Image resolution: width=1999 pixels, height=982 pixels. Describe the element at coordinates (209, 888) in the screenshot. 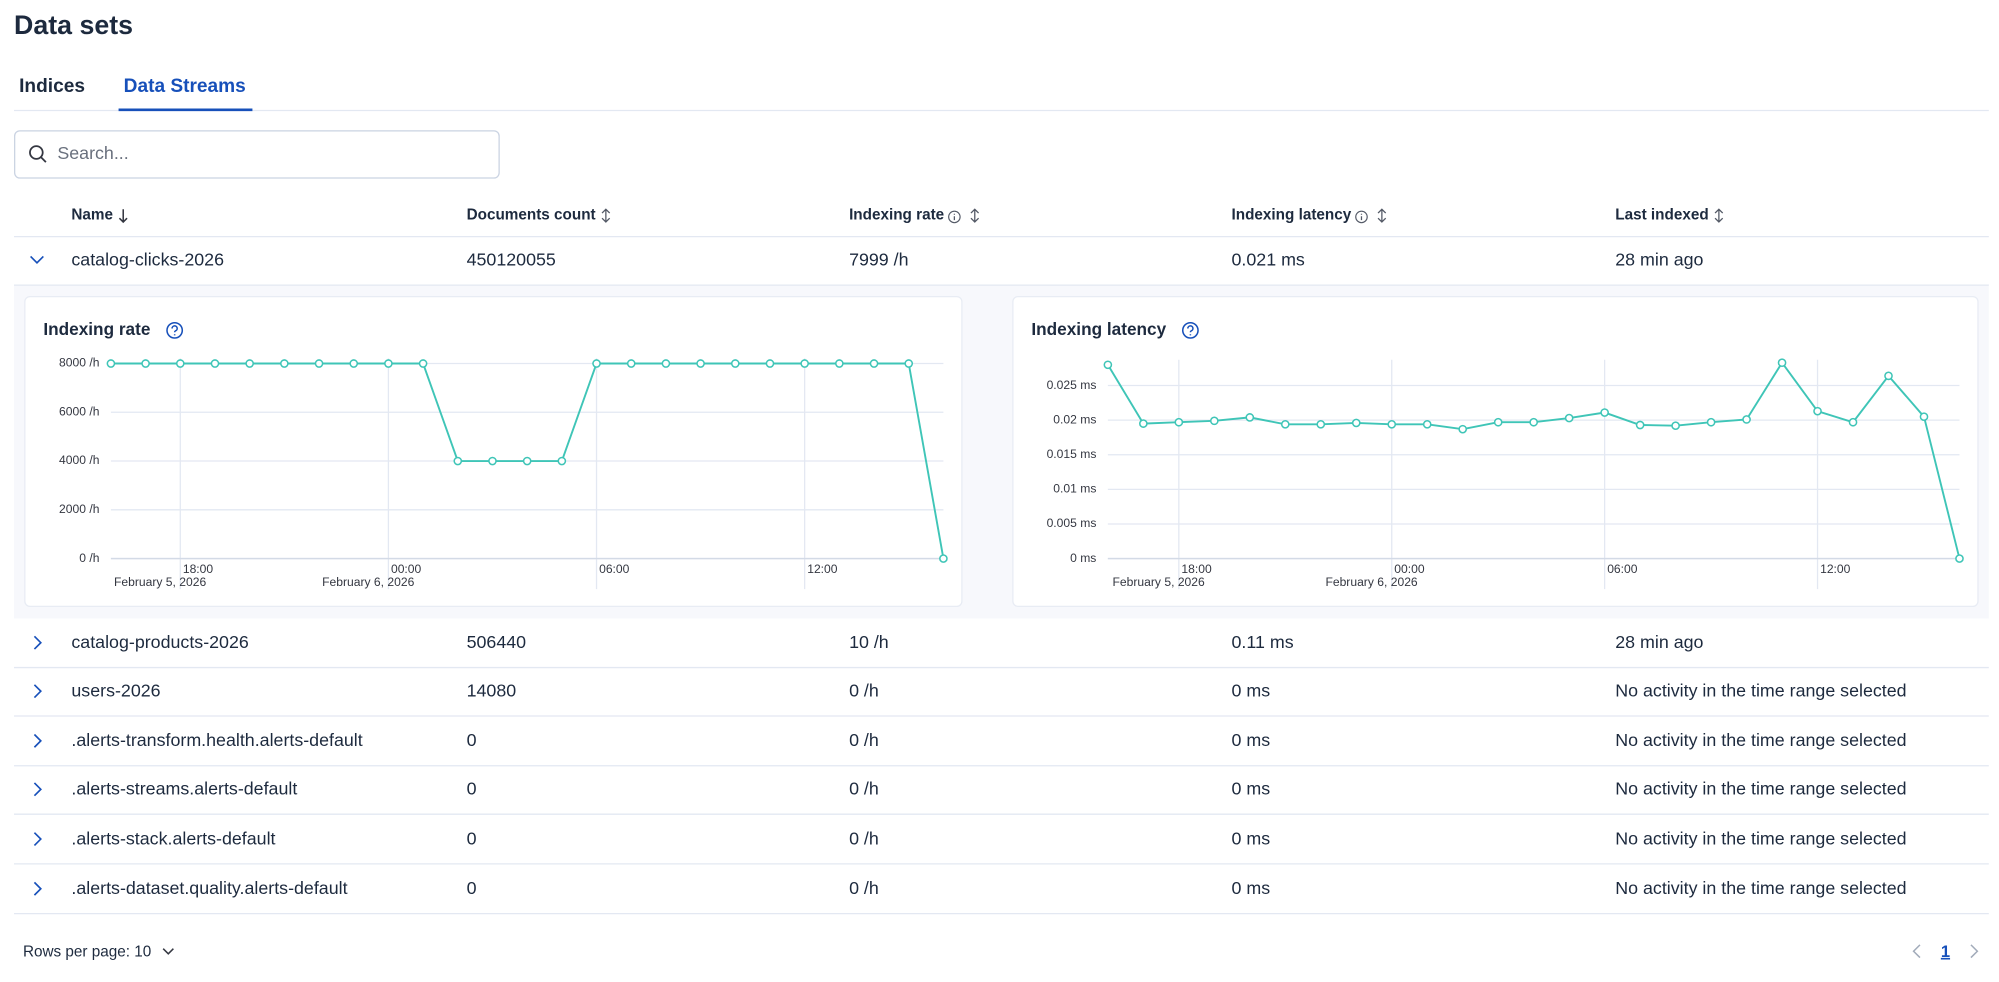

I see `table-cell: .alerts-dataset.quality.alerts-default` at that location.